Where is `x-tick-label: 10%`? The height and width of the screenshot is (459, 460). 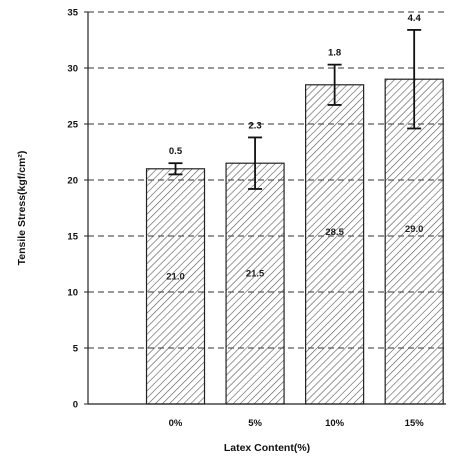 x-tick-label: 10% is located at coordinates (335, 423).